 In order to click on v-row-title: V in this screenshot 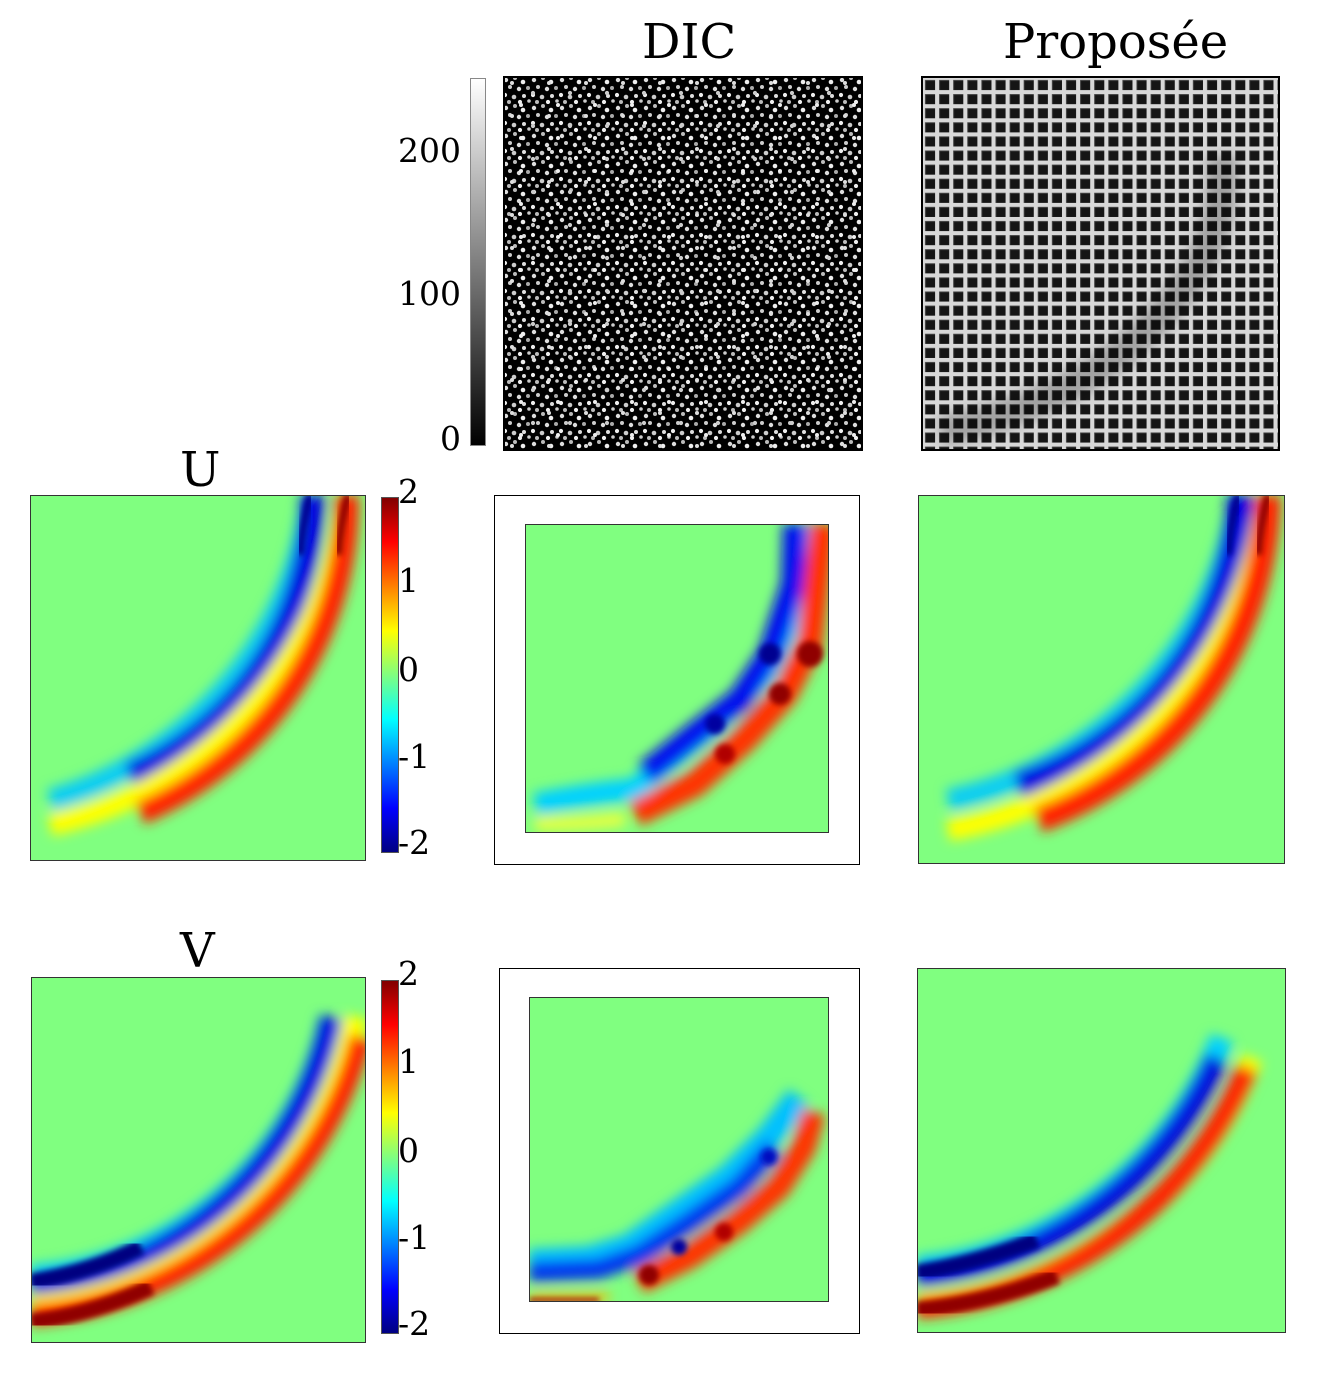, I will do `click(197, 951)`.